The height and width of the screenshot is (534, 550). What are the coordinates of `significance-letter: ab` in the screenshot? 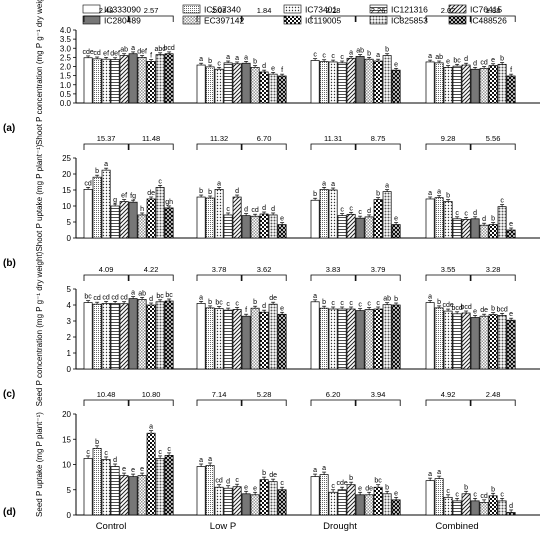 It's located at (439, 57).